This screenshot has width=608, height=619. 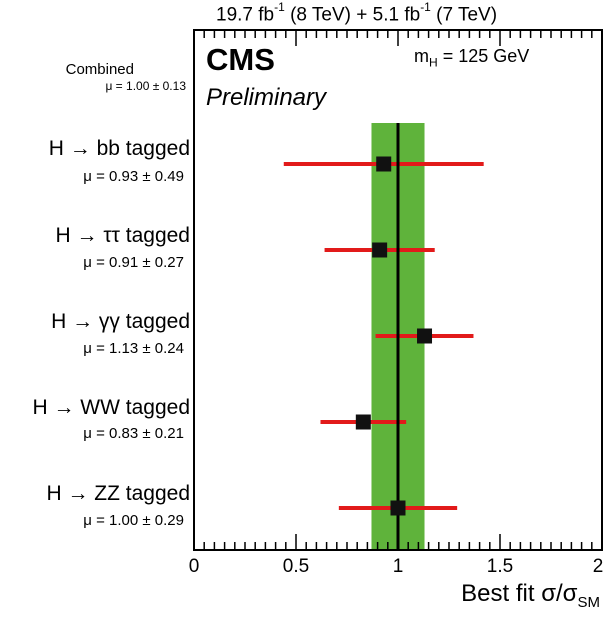 What do you see at coordinates (433, 62) in the screenshot?
I see `mass-sub: H` at bounding box center [433, 62].